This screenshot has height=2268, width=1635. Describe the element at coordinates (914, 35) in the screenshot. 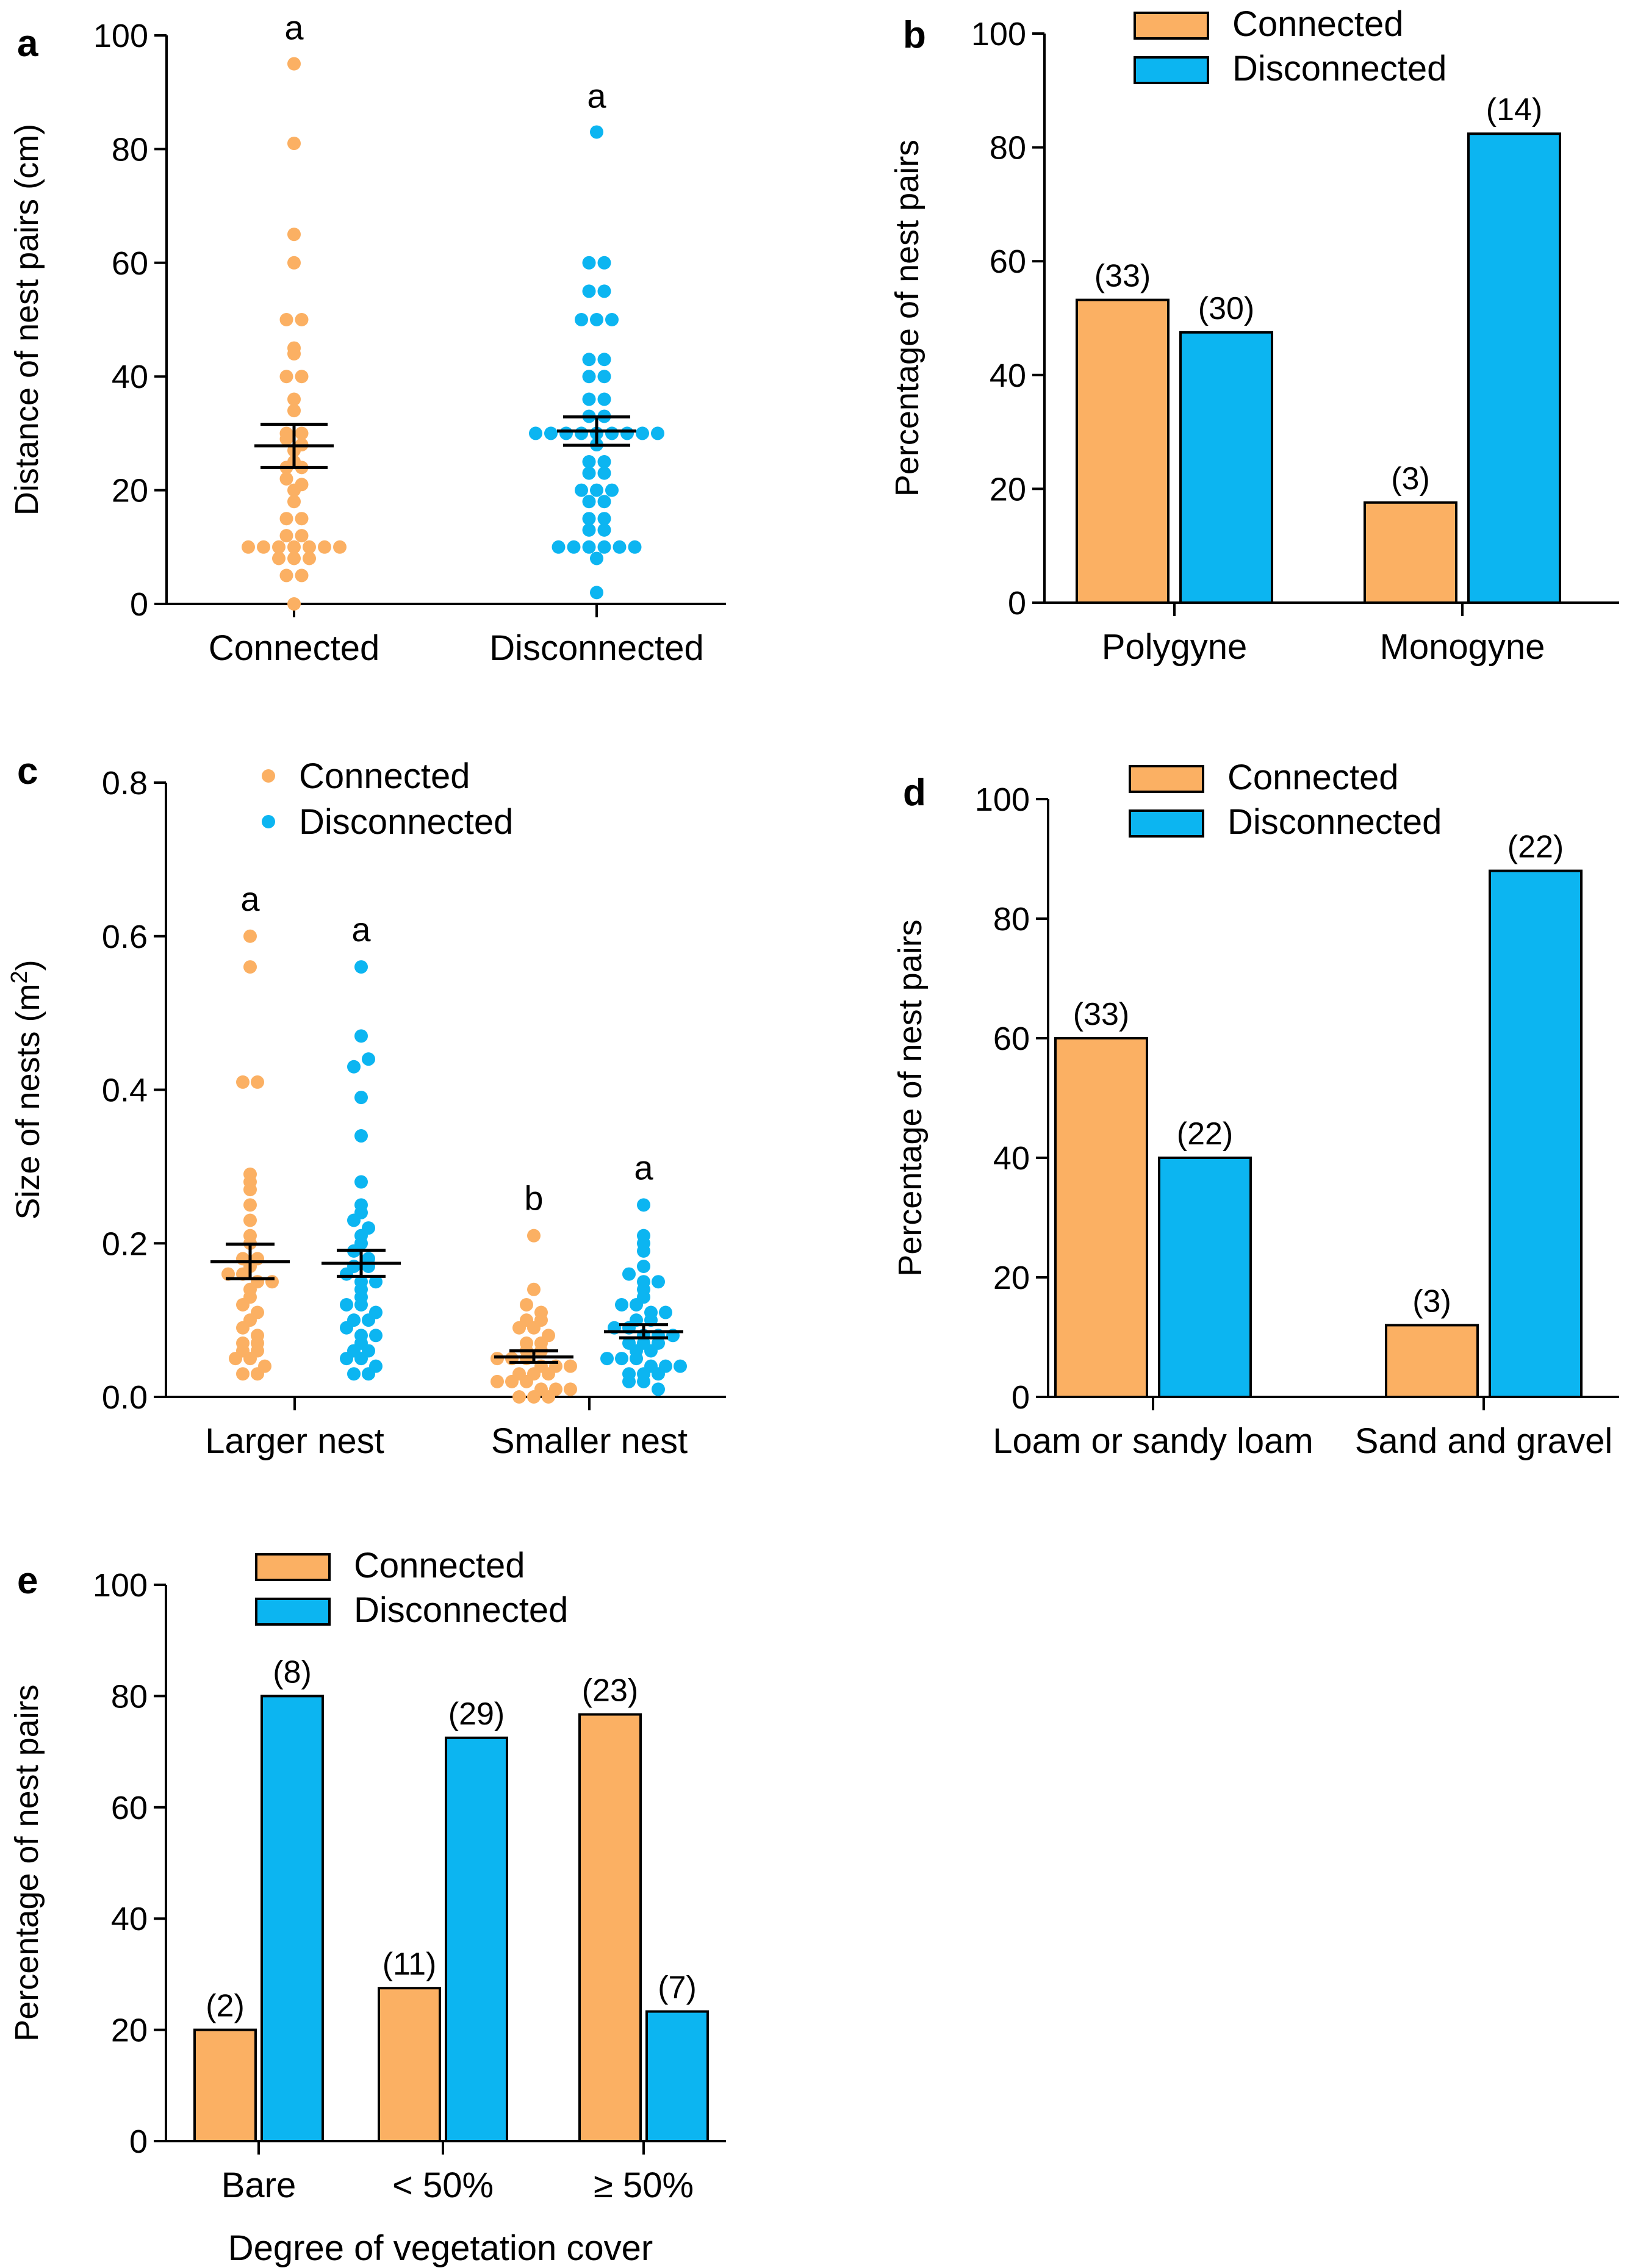

I see `panel-letter: b` at that location.